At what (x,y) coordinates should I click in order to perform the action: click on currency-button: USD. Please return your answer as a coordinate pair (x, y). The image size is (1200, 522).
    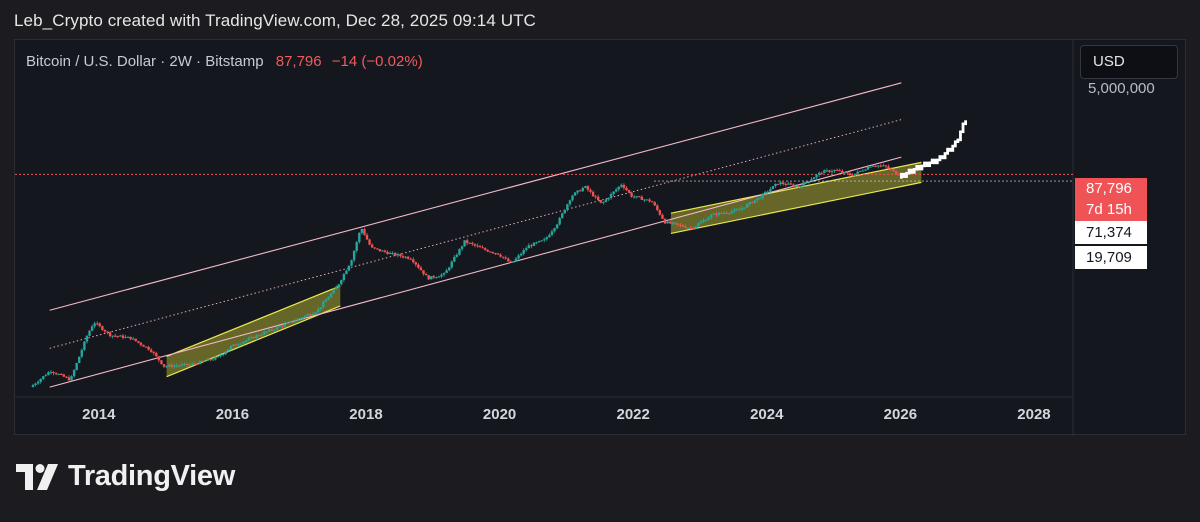
    Looking at the image, I should click on (1129, 62).